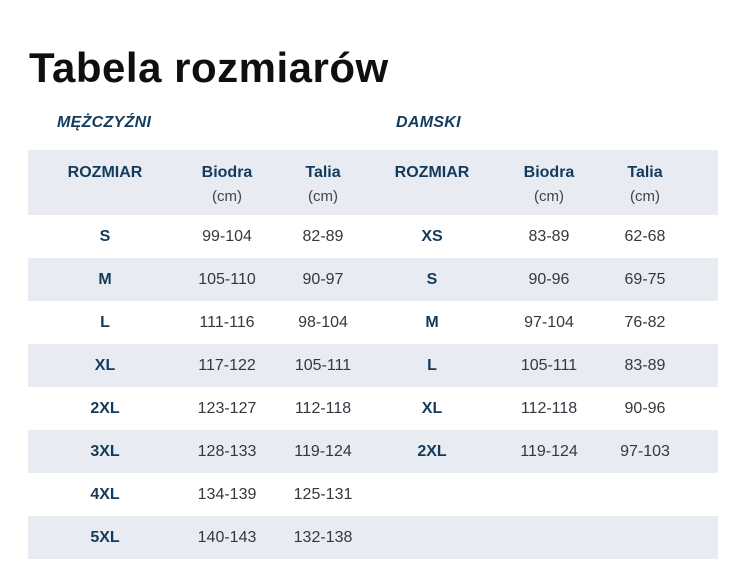 The width and height of the screenshot is (739, 565). Describe the element at coordinates (432, 236) in the screenshot. I see `women-size: XS` at that location.